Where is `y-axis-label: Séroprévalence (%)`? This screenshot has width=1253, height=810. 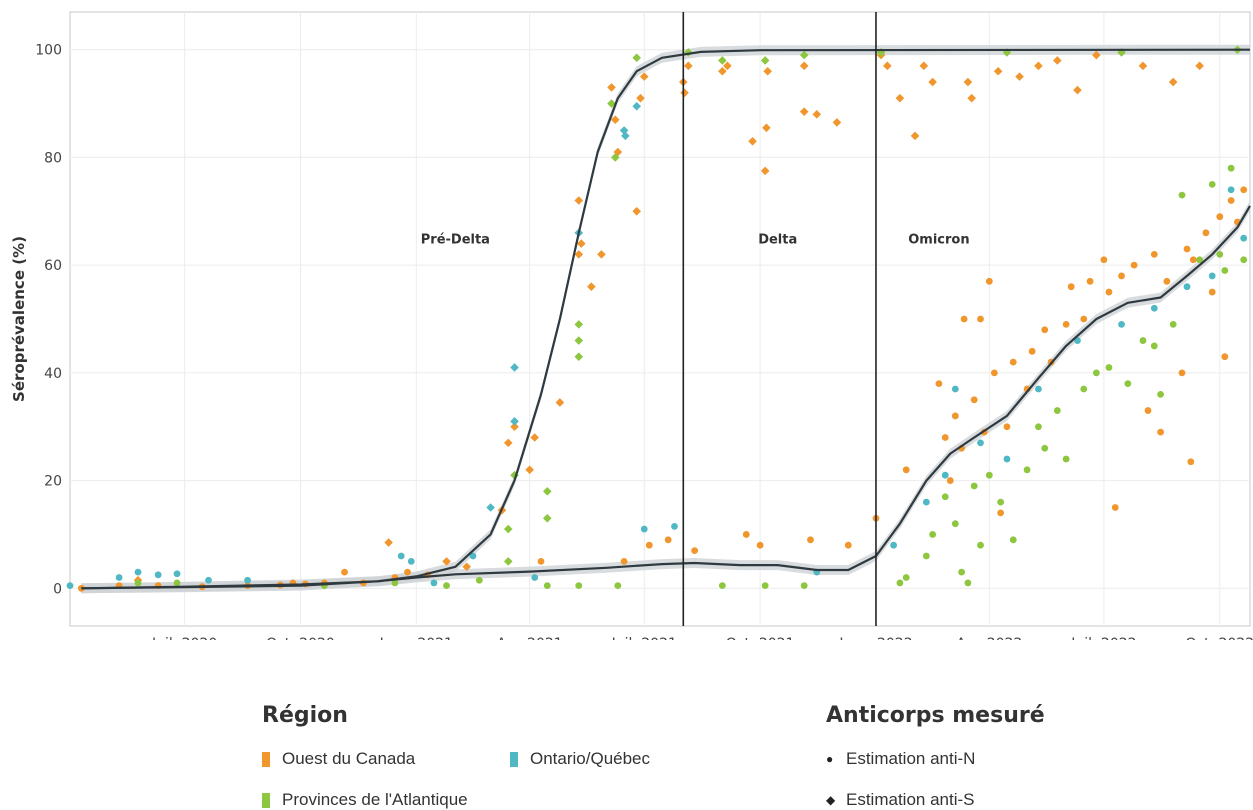 y-axis-label: Séroprévalence (%) is located at coordinates (19, 319).